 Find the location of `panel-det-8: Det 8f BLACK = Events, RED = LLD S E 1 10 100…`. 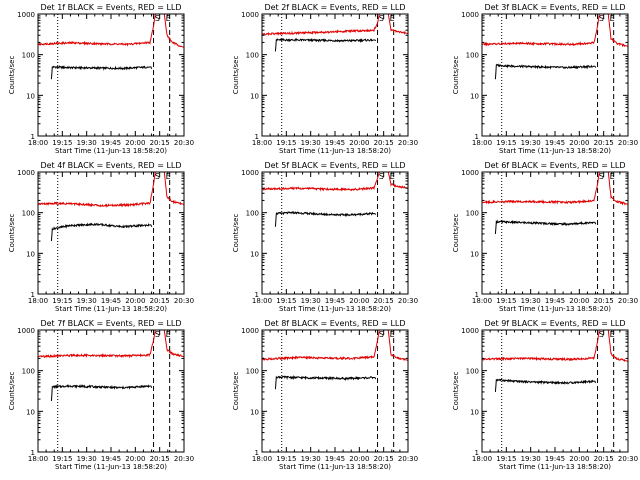

panel-det-8: Det 8f BLACK = Events, RED = LLD S E 1 10 100… is located at coordinates (325, 395).